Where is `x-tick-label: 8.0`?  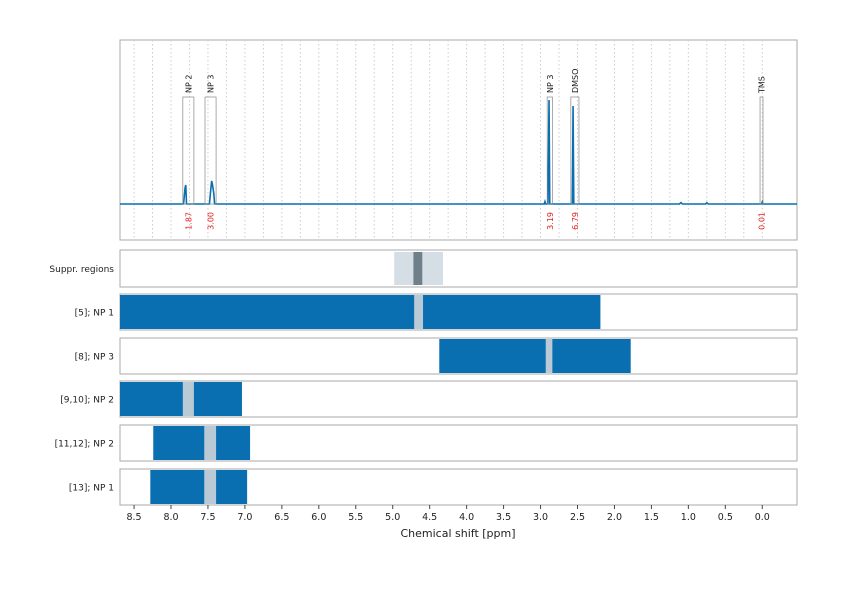
x-tick-label: 8.0 is located at coordinates (170, 517).